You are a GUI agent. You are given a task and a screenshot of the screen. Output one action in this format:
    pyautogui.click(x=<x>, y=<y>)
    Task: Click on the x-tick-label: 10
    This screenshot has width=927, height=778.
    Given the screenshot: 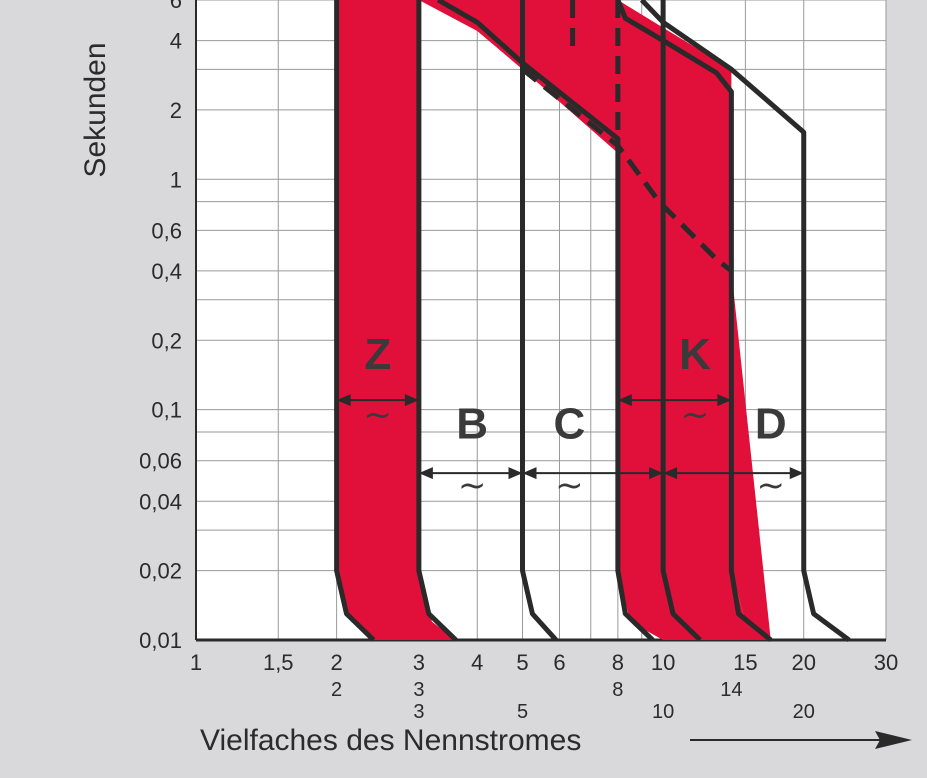 What is the action you would take?
    pyautogui.click(x=663, y=662)
    